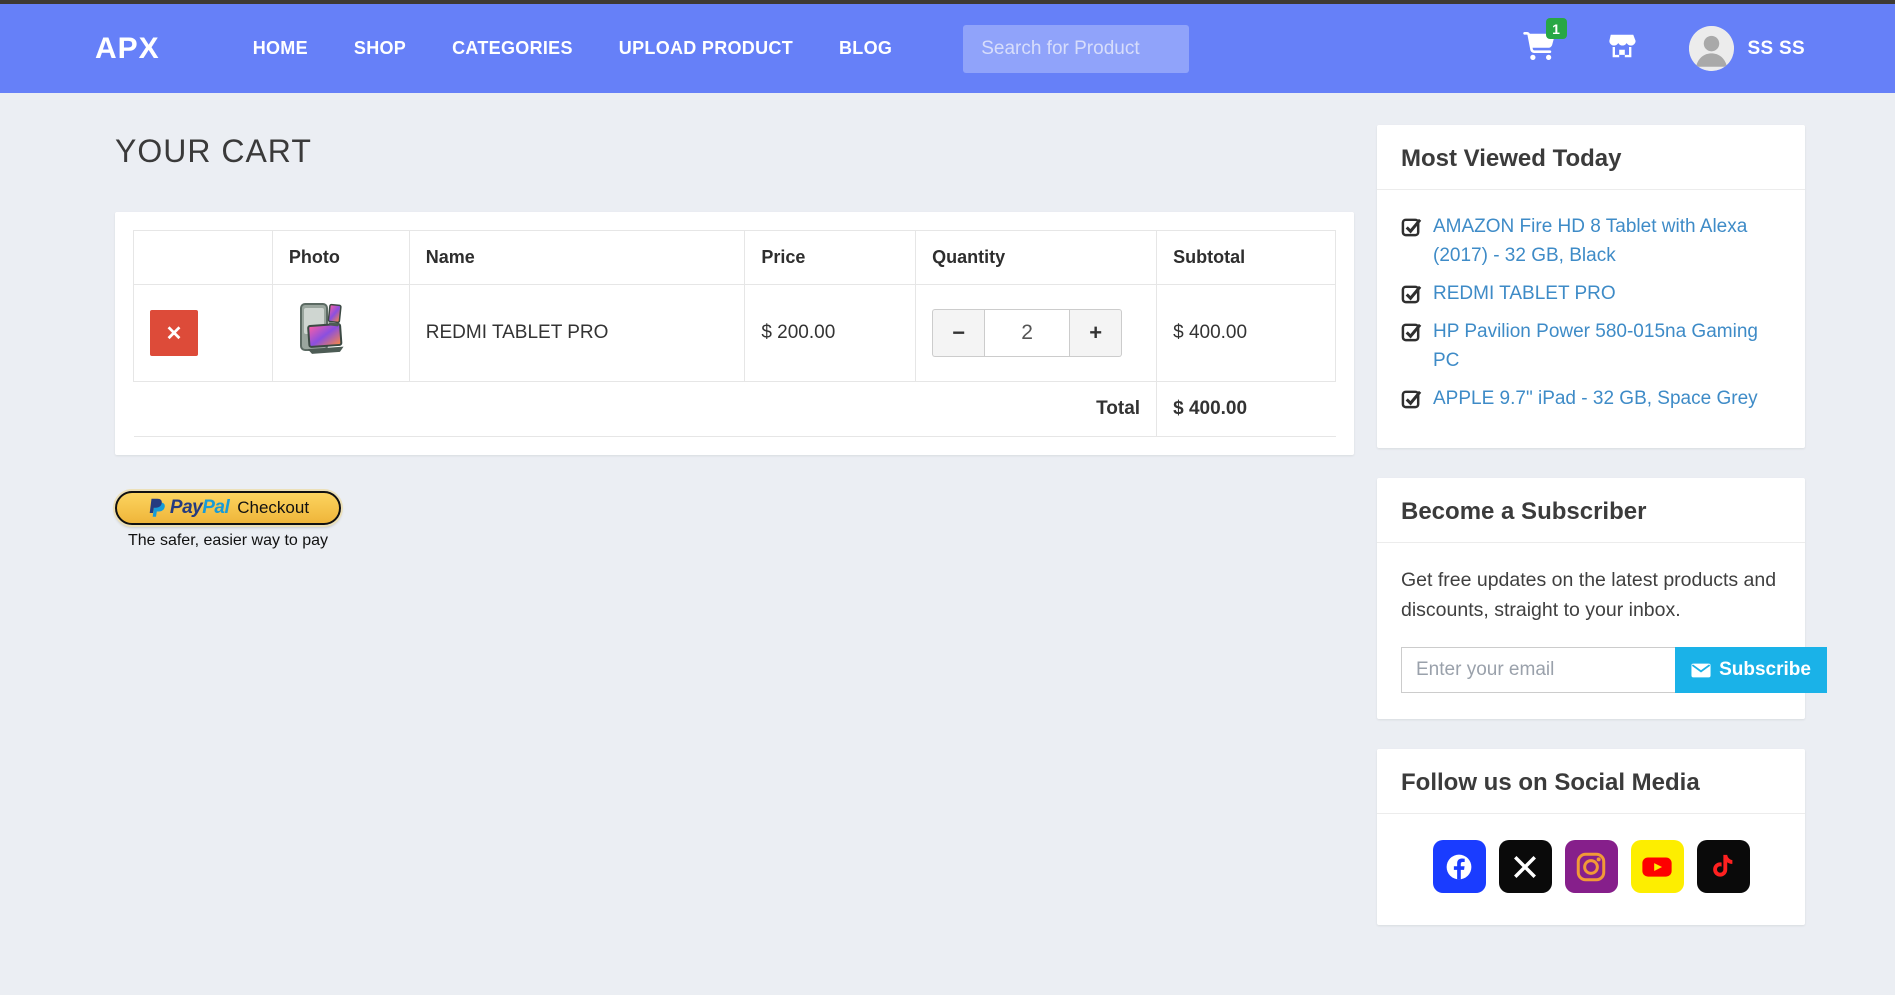  What do you see at coordinates (830, 257) in the screenshot?
I see `col-price: Price` at bounding box center [830, 257].